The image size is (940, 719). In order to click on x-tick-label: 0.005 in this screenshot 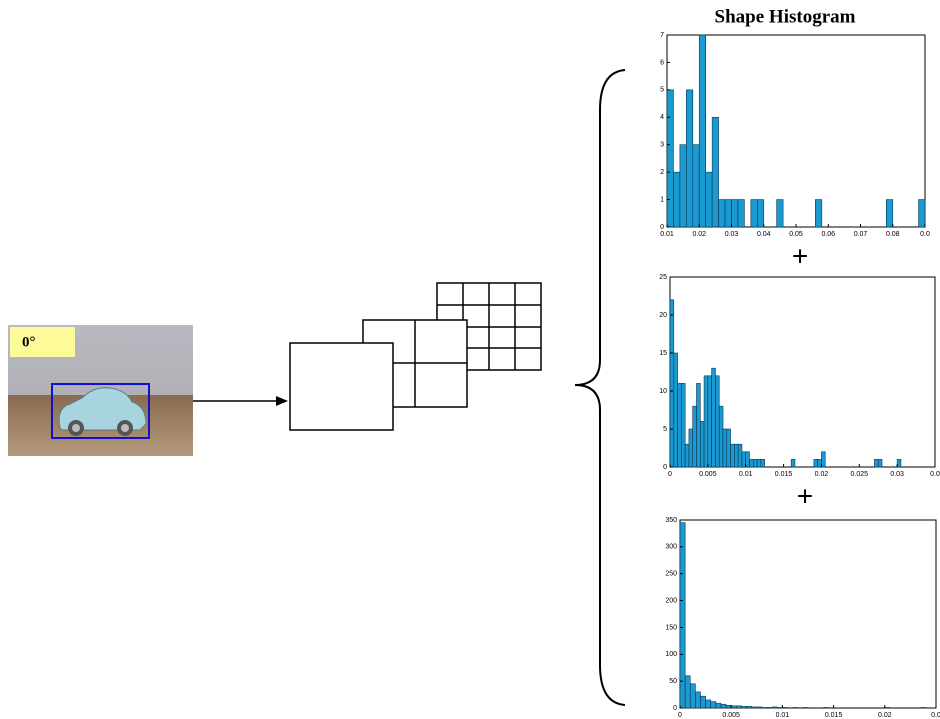, I will do `click(731, 715)`.